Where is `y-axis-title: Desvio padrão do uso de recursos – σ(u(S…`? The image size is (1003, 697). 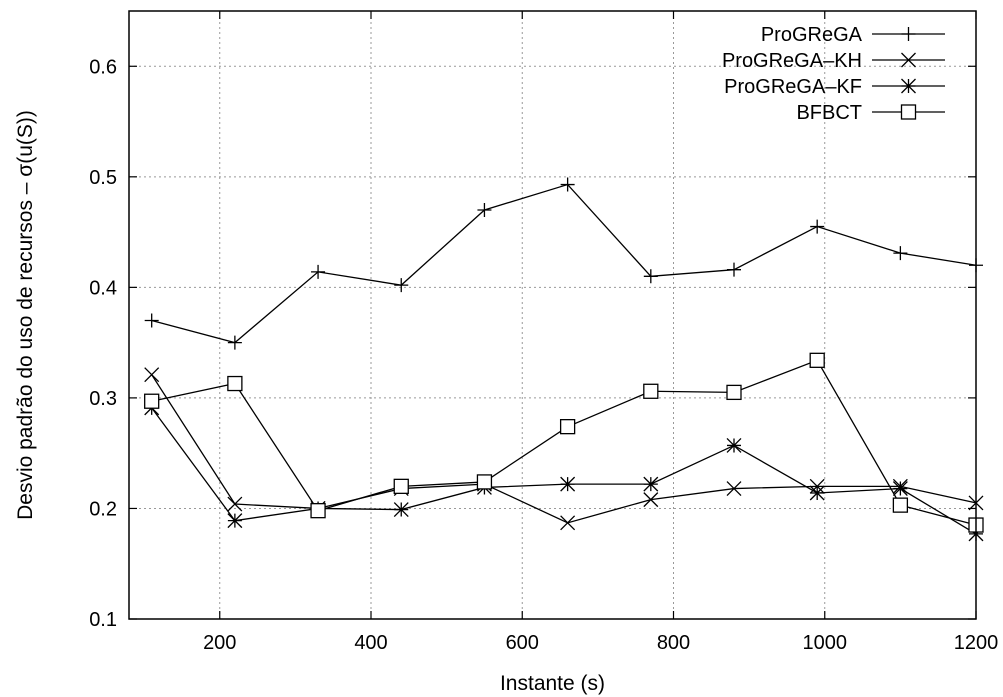 y-axis-title: Desvio padrão do uso de recursos – σ(u(S… is located at coordinates (25, 315).